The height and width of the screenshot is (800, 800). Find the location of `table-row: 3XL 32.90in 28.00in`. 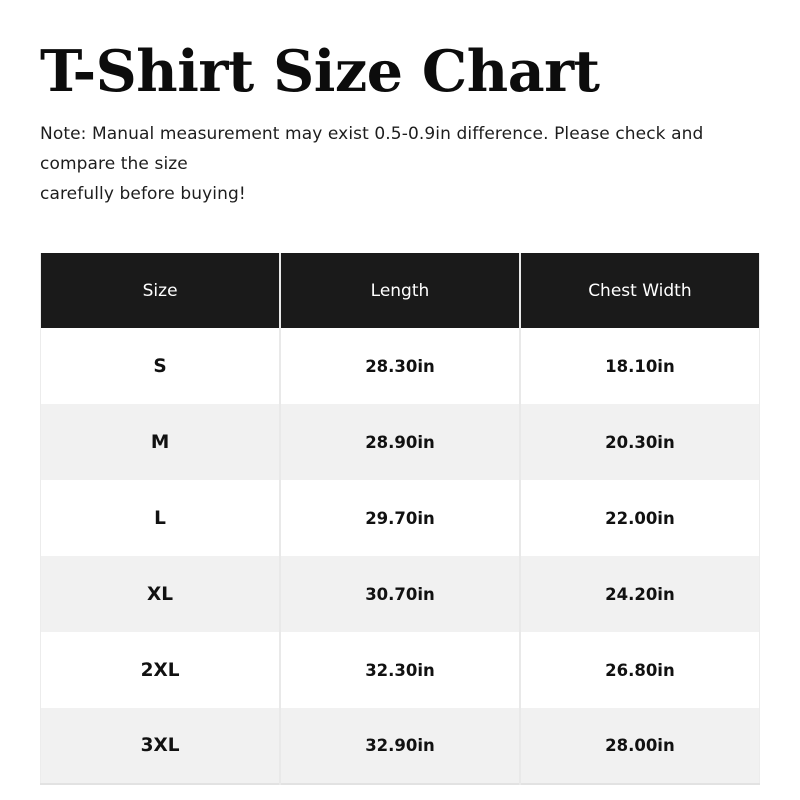

table-row: 3XL 32.90in 28.00in is located at coordinates (400, 746).